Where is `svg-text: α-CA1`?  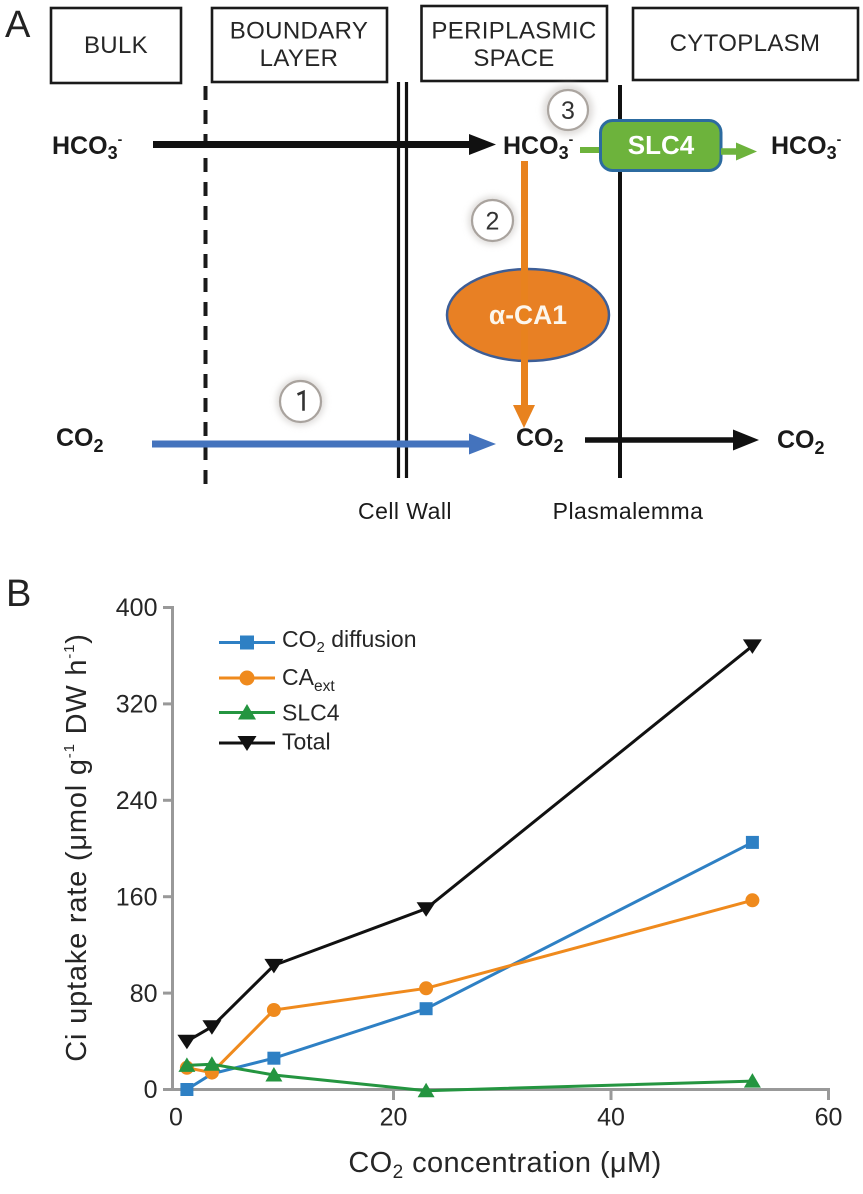
svg-text: α-CA1 is located at coordinates (528, 315).